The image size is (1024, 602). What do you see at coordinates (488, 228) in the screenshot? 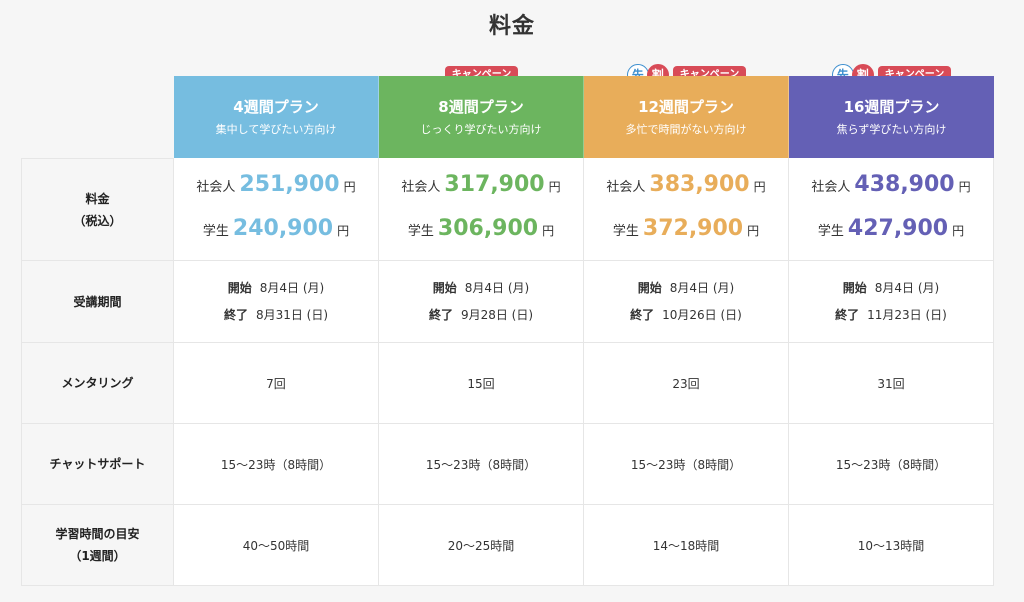
I see `student-price-value: 306,900` at bounding box center [488, 228].